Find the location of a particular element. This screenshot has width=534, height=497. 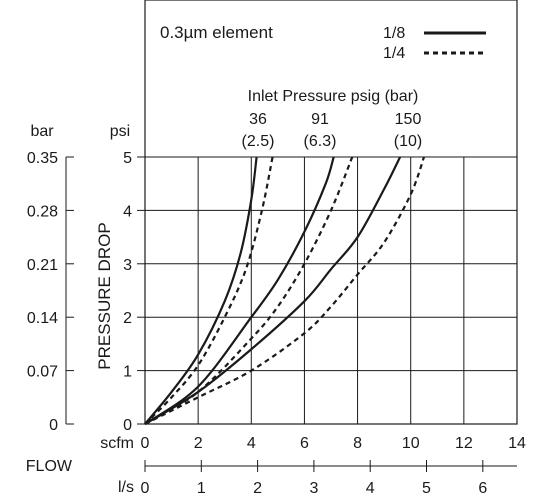

ls-tick-label: 5 is located at coordinates (426, 488).